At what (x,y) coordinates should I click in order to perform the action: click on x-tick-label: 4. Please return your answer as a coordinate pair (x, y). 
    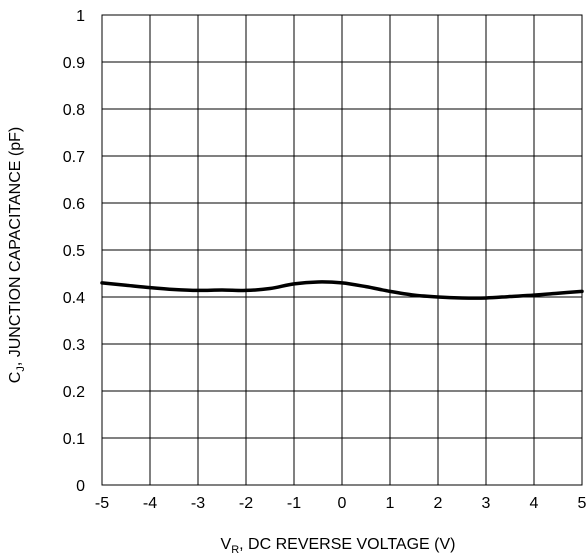
    Looking at the image, I should click on (534, 503).